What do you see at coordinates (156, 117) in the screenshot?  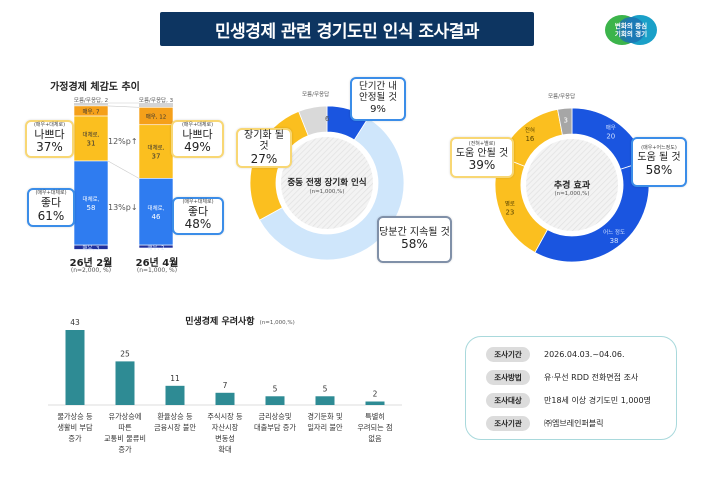 I see `segment-label: 매우, 12` at bounding box center [156, 117].